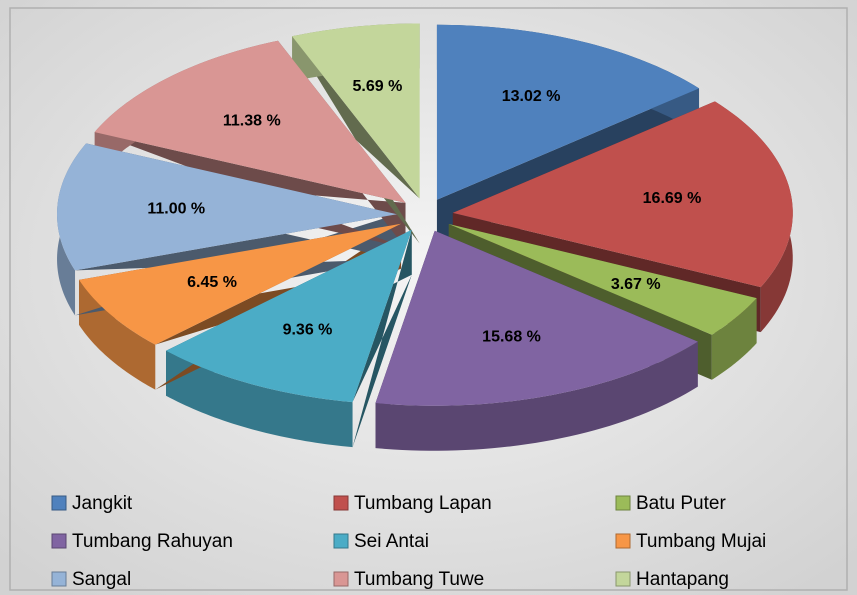 The height and width of the screenshot is (595, 857). I want to click on value-label: 3.67 %, so click(636, 284).